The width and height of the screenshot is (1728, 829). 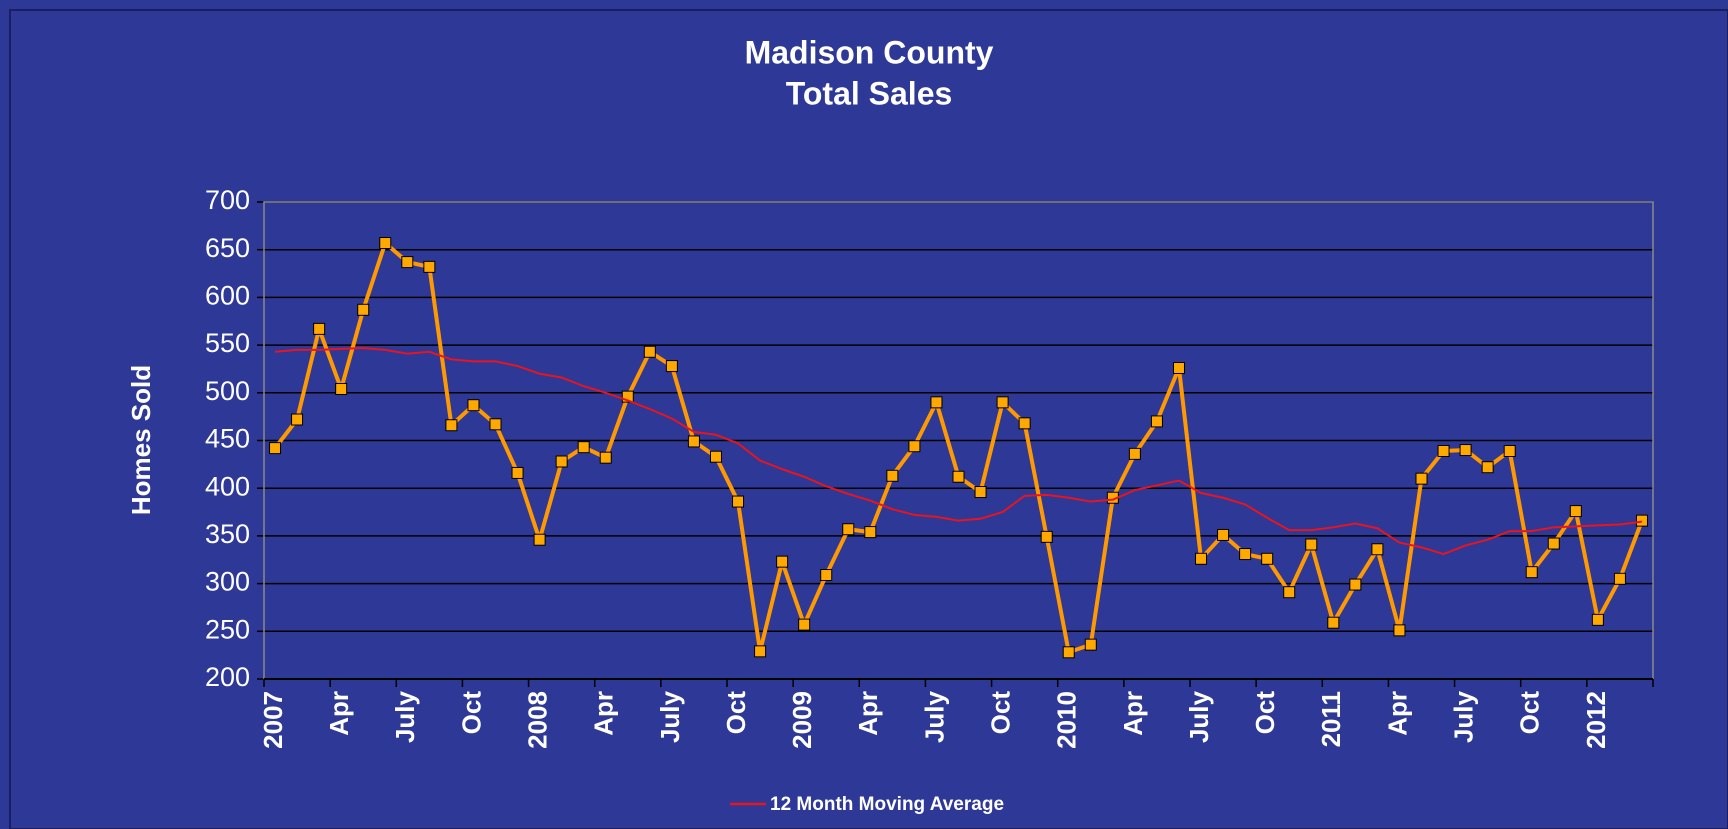 What do you see at coordinates (141, 440) in the screenshot?
I see `y-axis-label: Homes Sold` at bounding box center [141, 440].